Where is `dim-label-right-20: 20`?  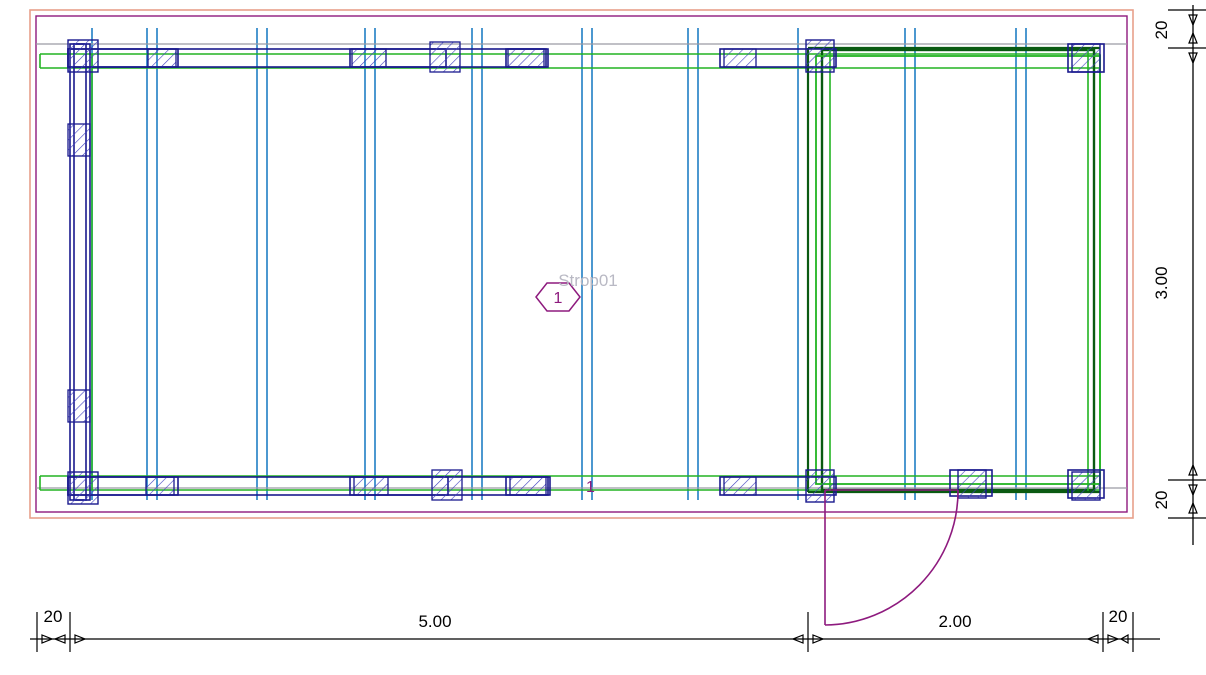 dim-label-right-20: 20 is located at coordinates (1118, 616).